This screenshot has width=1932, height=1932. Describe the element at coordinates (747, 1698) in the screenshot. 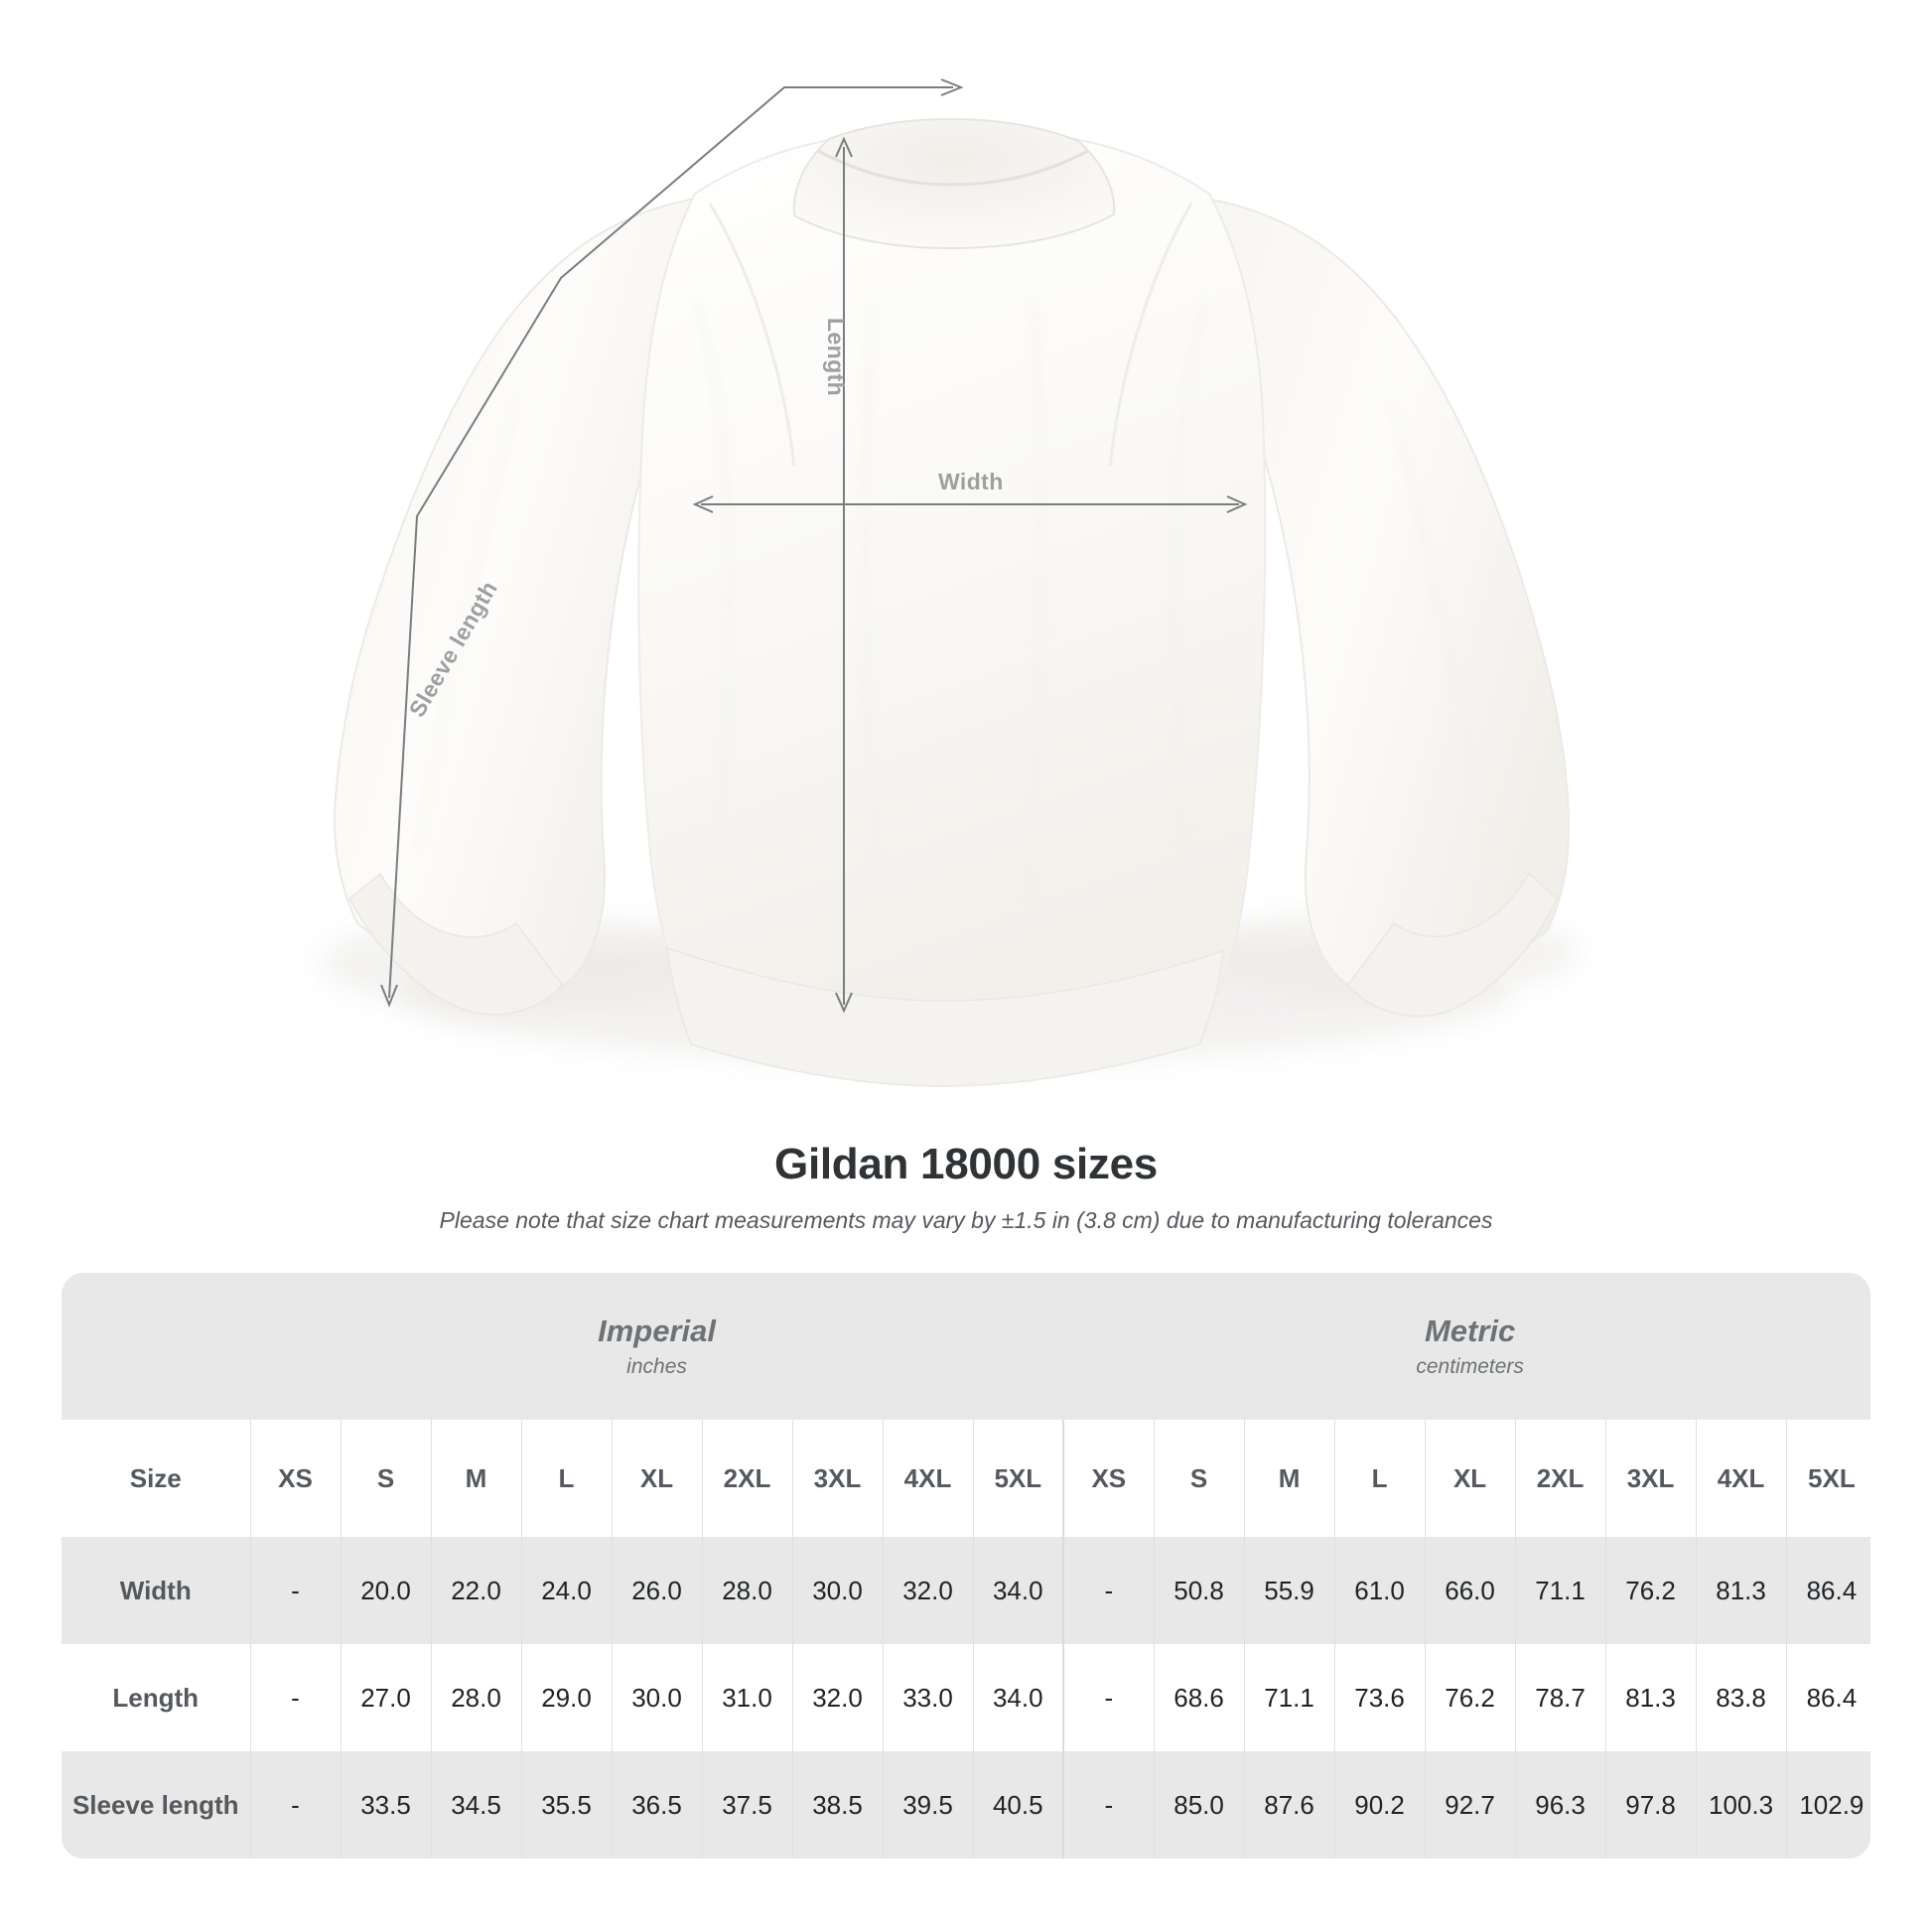

I see `cell-length-imperial-2xl: 31.0` at that location.